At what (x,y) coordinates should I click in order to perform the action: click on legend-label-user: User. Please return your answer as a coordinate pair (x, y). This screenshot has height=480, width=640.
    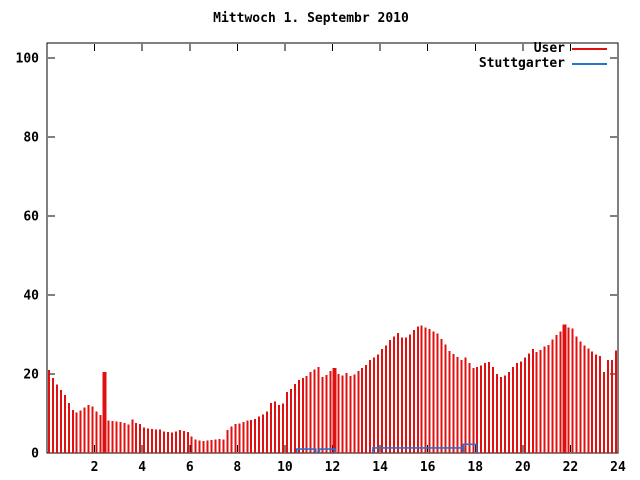
    Looking at the image, I should click on (549, 48).